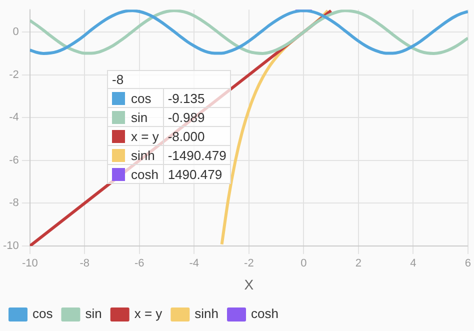 This screenshot has height=331, width=474. What do you see at coordinates (145, 136) in the screenshot?
I see `legend-label: x = y` at bounding box center [145, 136].